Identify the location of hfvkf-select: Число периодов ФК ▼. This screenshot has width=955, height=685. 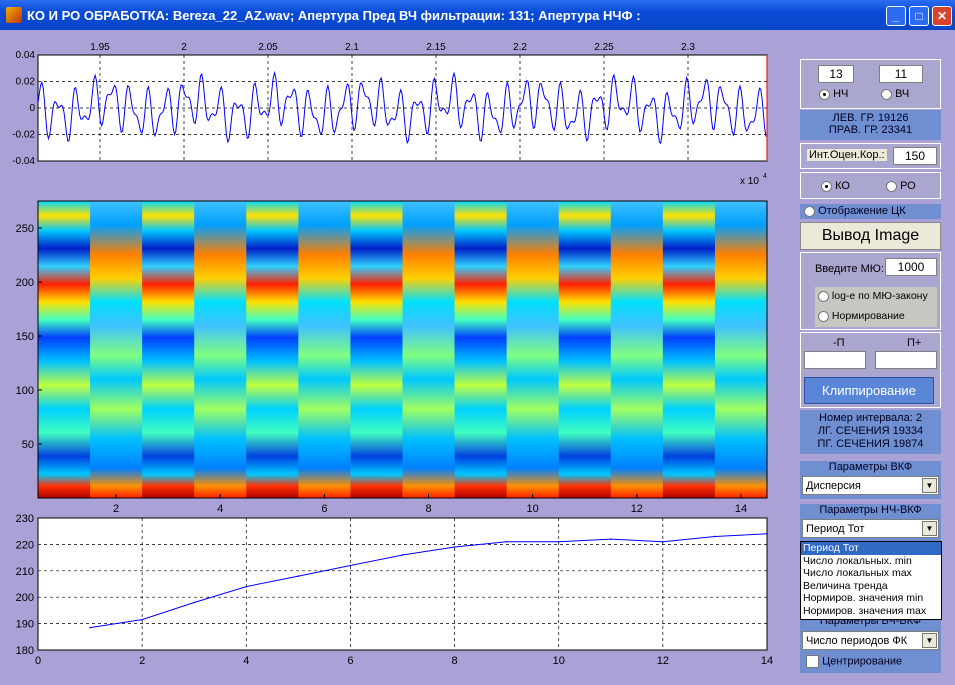
(870, 640).